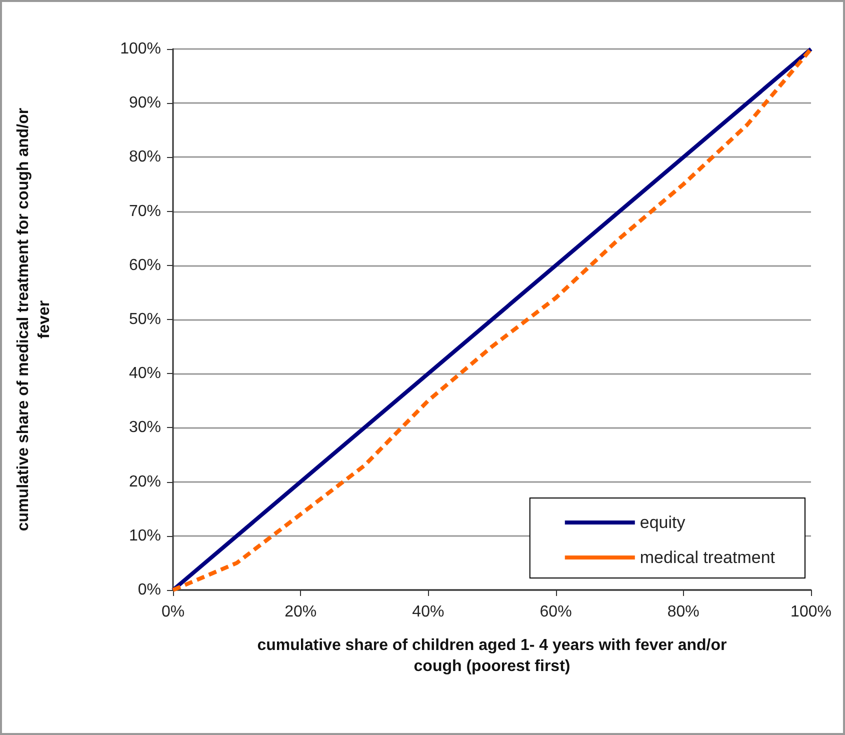  Describe the element at coordinates (428, 612) in the screenshot. I see `x-tick-label: 40%` at that location.